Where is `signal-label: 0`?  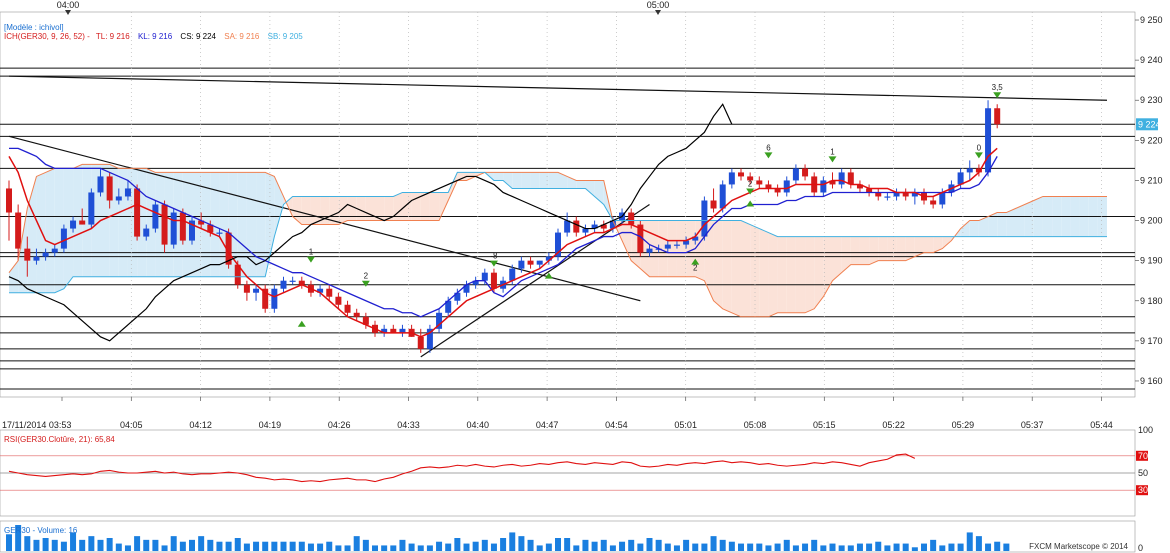
signal-label: 0 is located at coordinates (979, 147).